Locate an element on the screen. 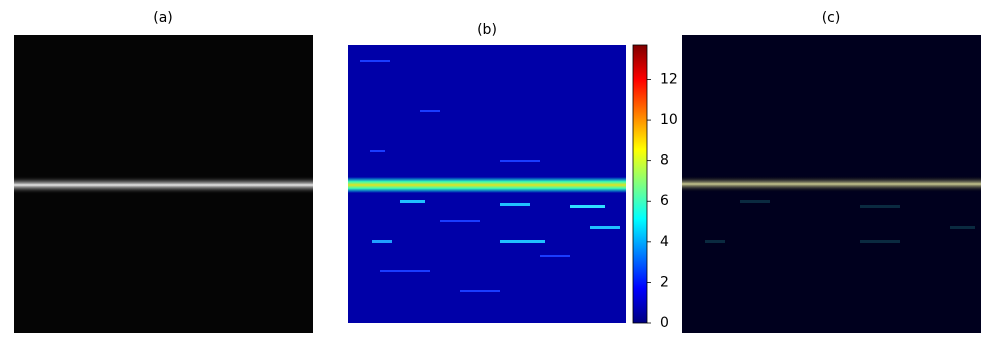  colorbar-tick-label: 8 is located at coordinates (664, 161).